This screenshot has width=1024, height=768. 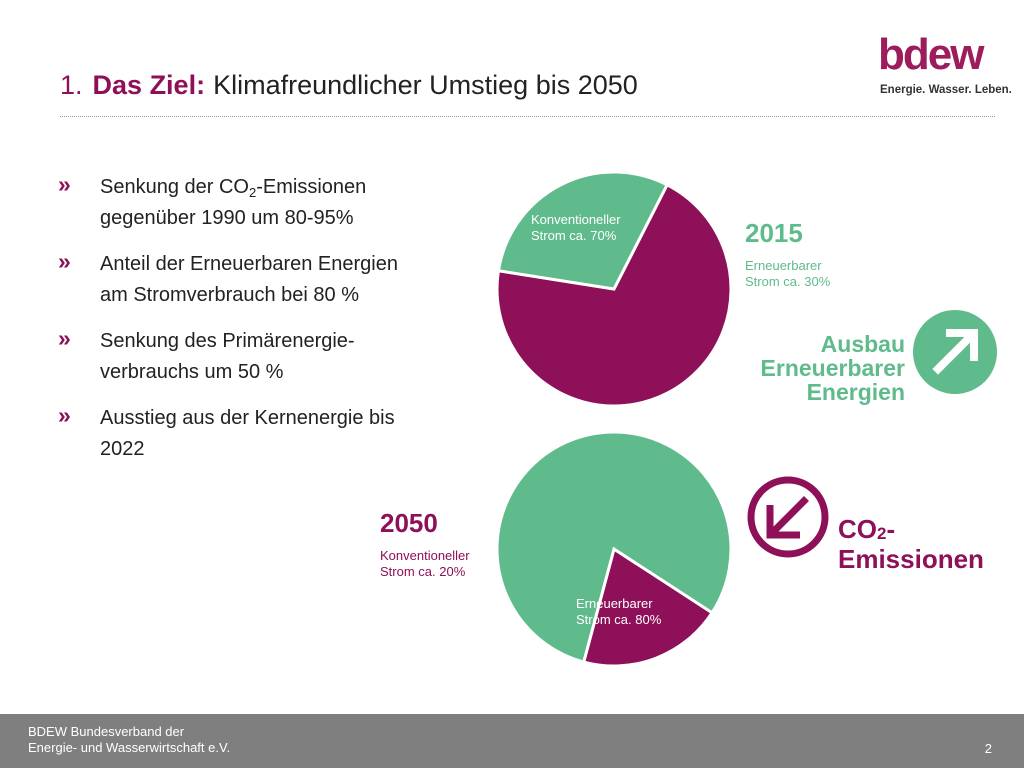 I want to click on bullet-text: Ausstieg aus der Kernenergie bis 2022, so click(x=247, y=433).